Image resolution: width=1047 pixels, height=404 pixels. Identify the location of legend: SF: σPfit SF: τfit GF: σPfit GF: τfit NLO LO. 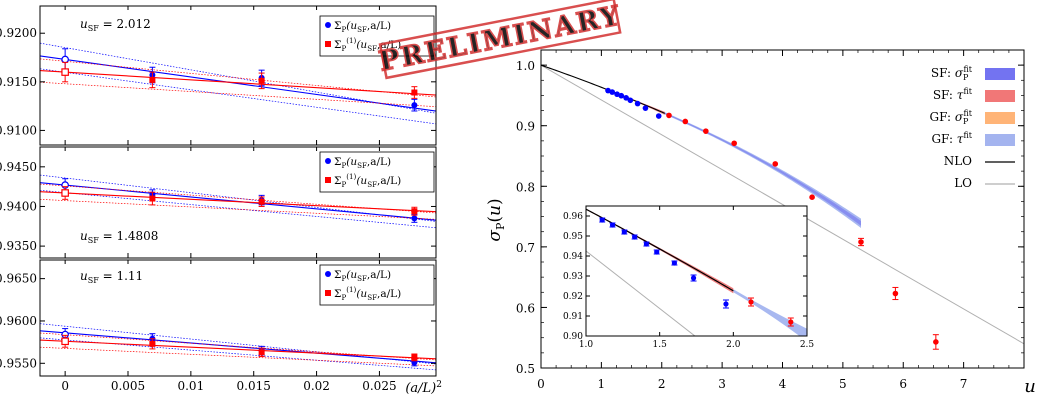
(972, 127).